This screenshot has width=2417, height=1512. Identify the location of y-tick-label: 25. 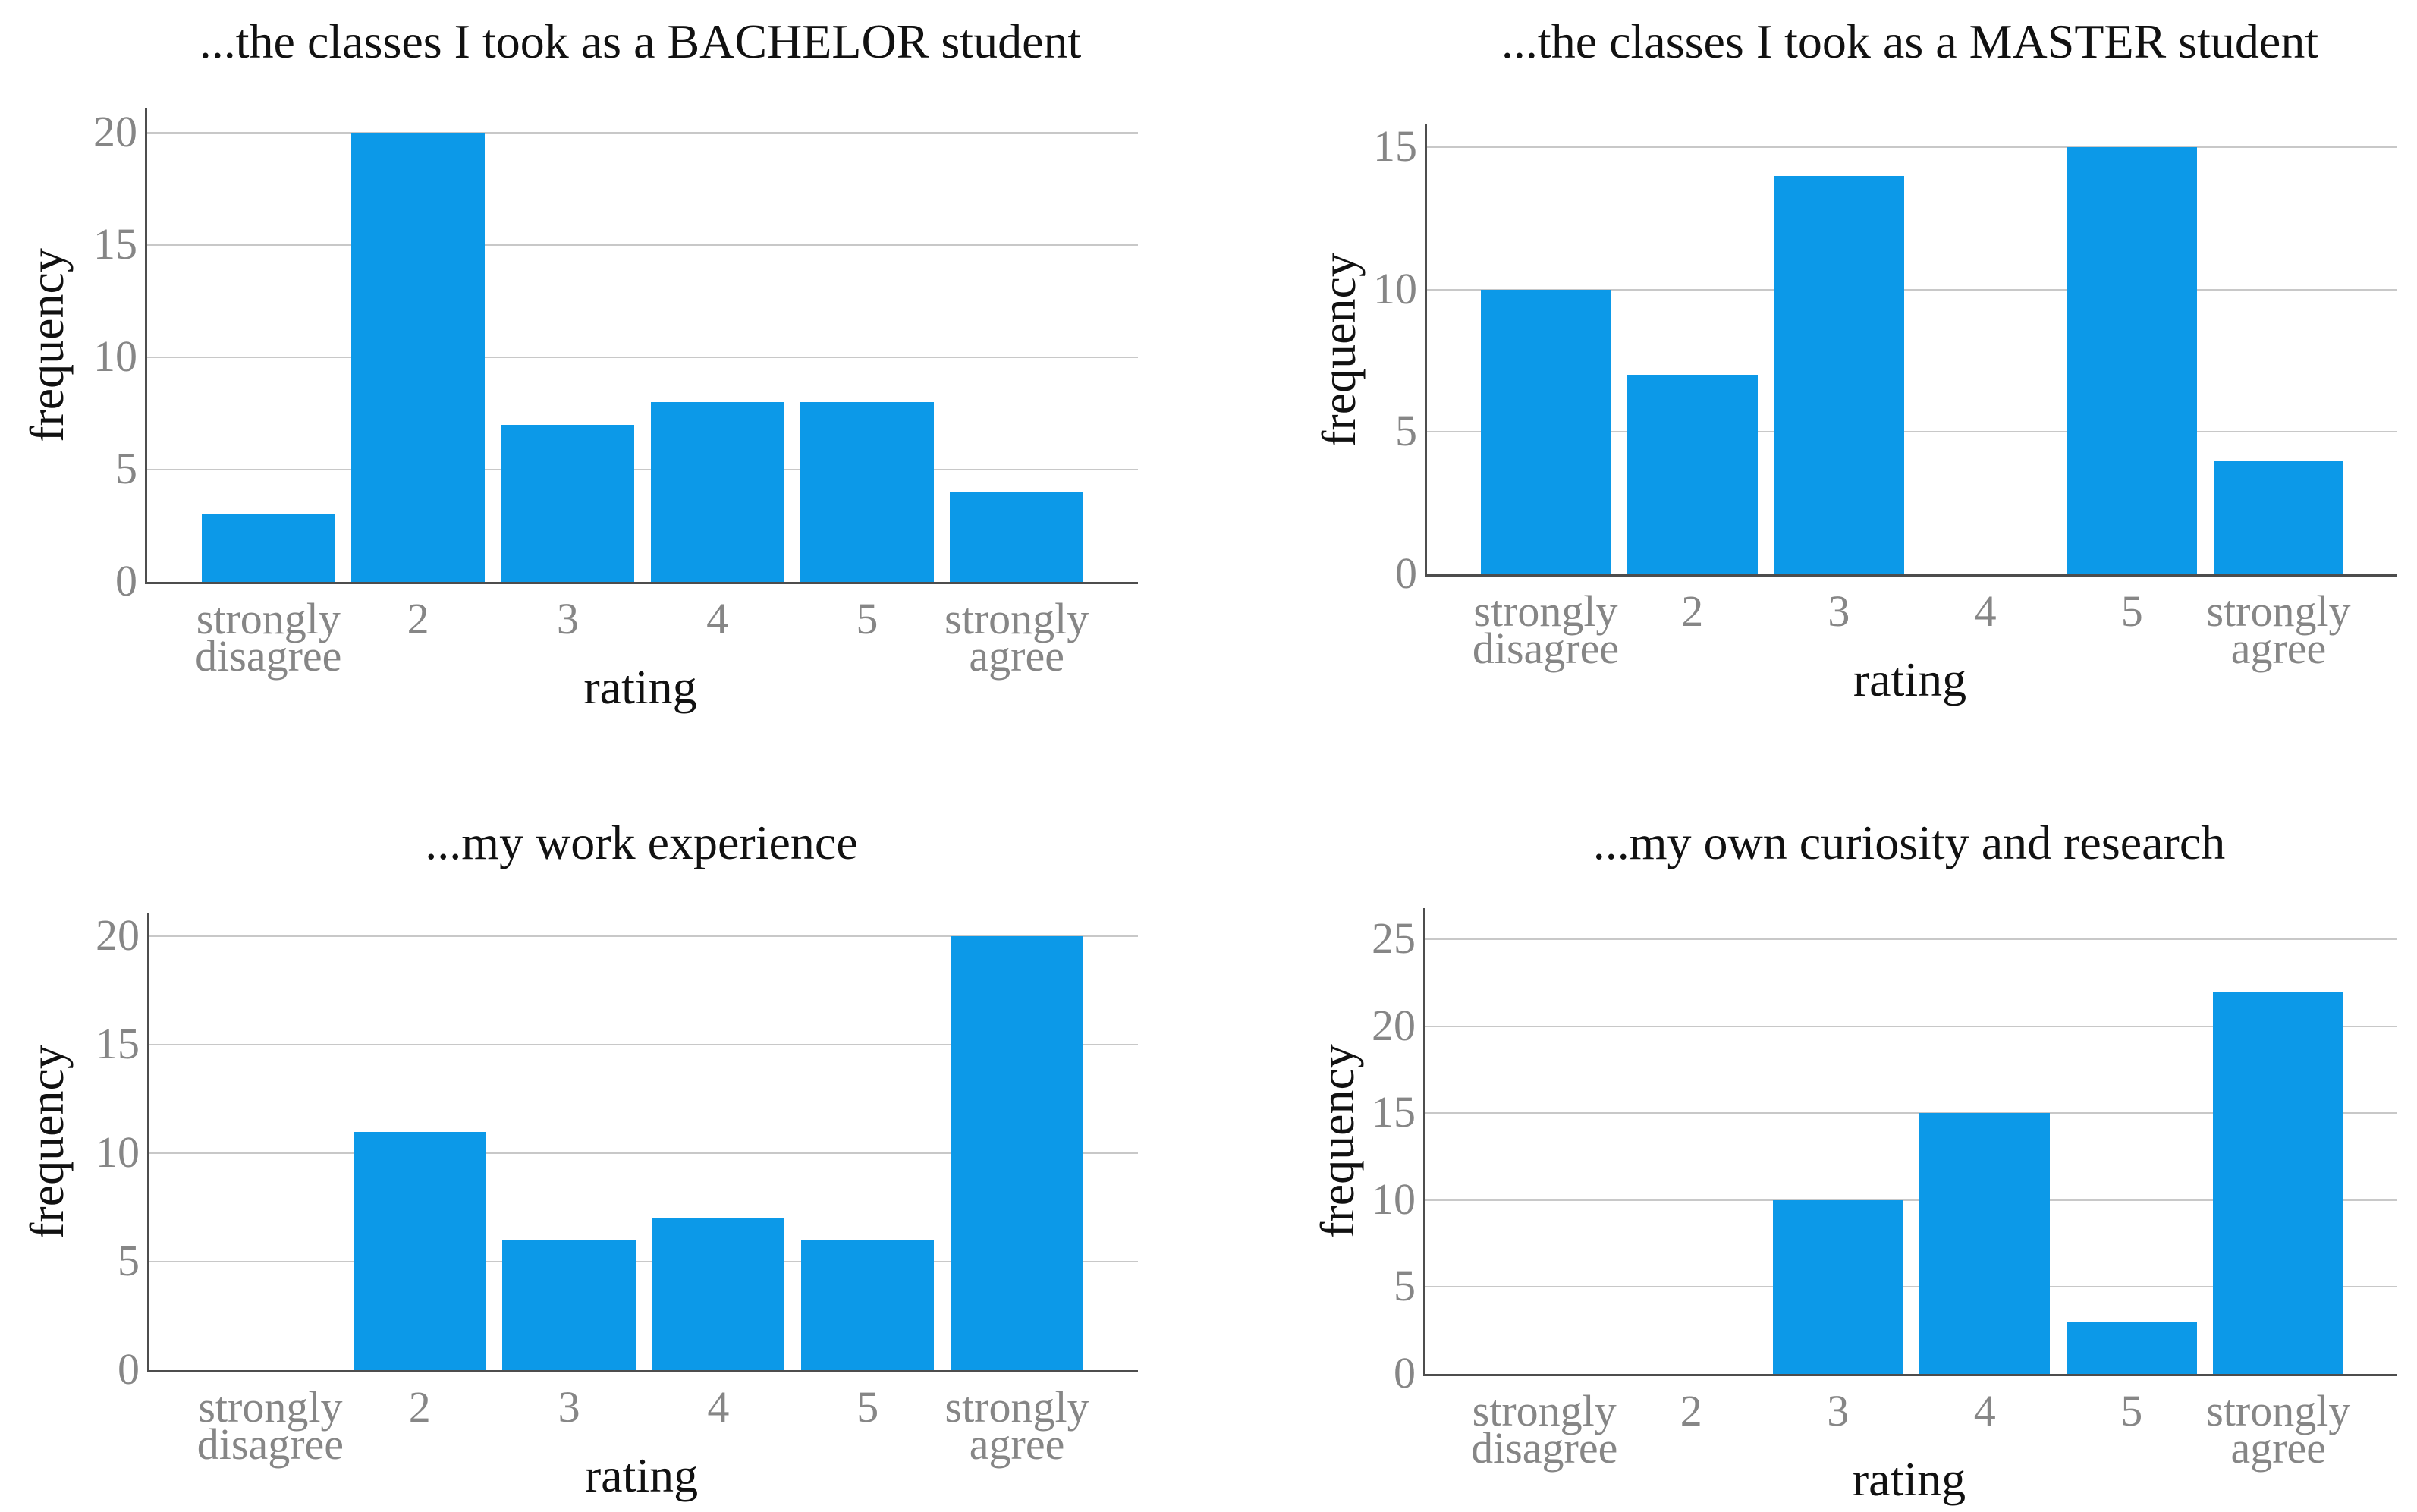
(1394, 938).